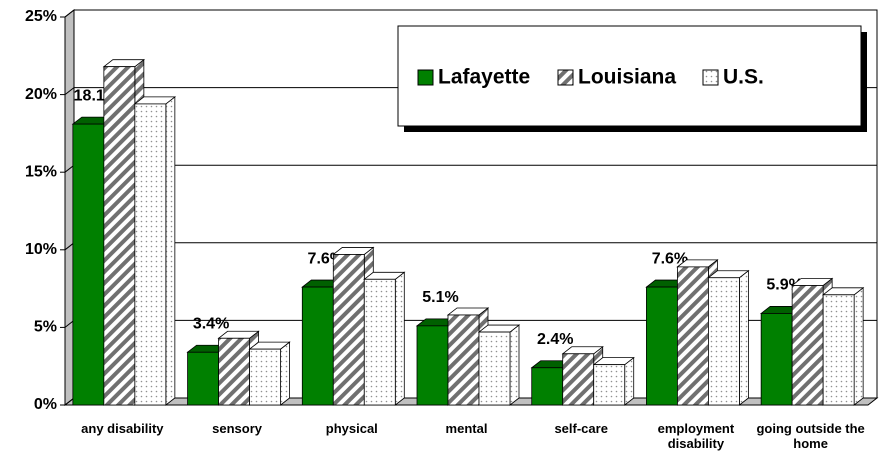  I want to click on legend-label: Louisiana, so click(627, 77).